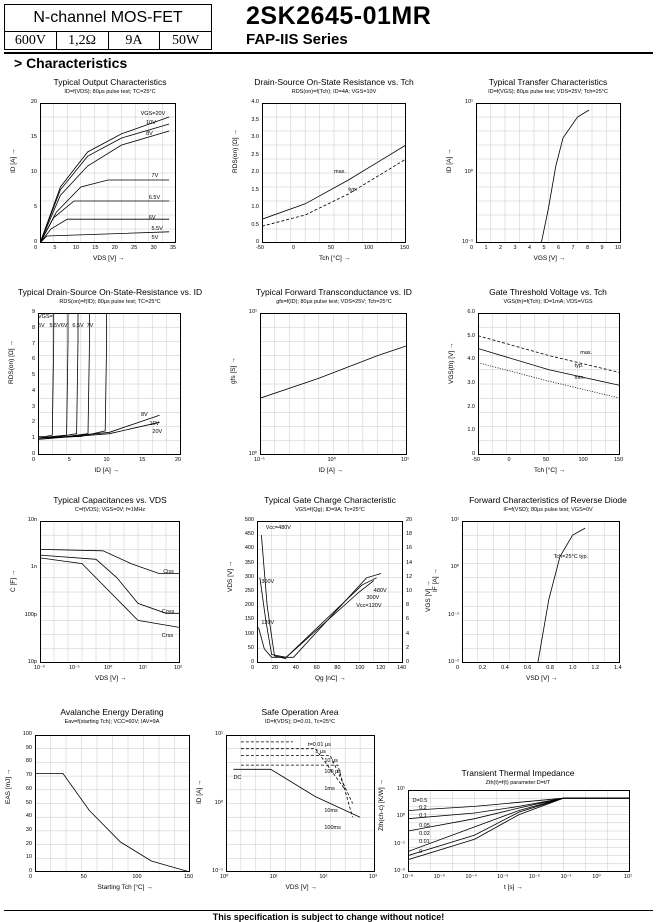  I want to click on chart-annotation: 0.05, so click(424, 825).